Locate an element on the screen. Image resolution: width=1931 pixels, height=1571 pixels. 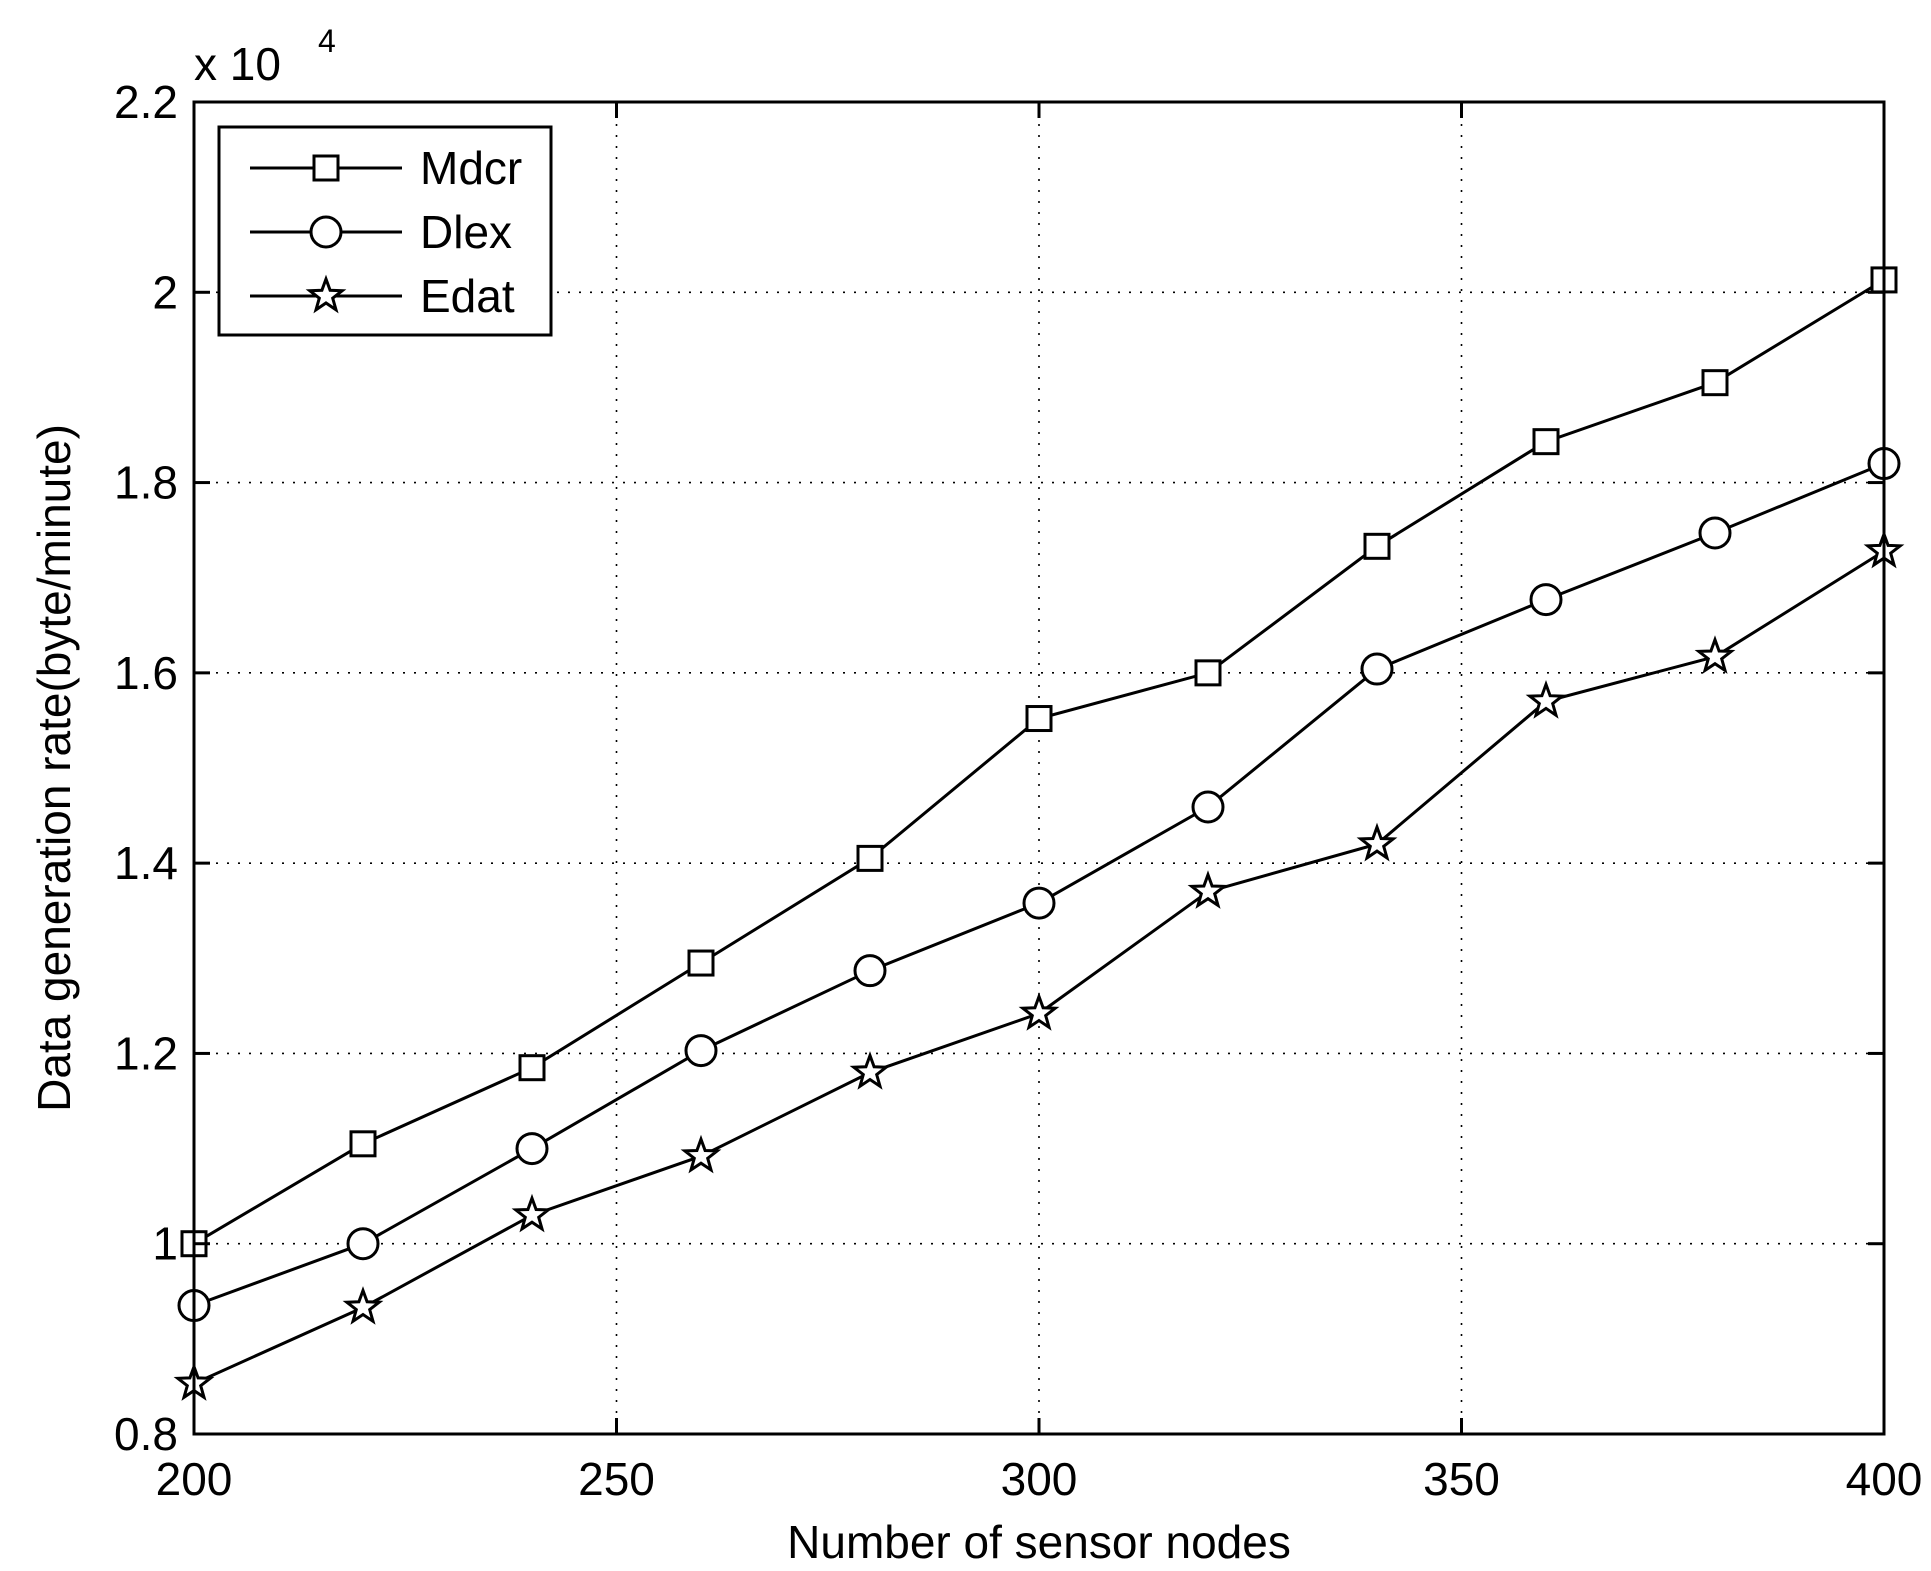
legend-label: Edat is located at coordinates (467, 296).